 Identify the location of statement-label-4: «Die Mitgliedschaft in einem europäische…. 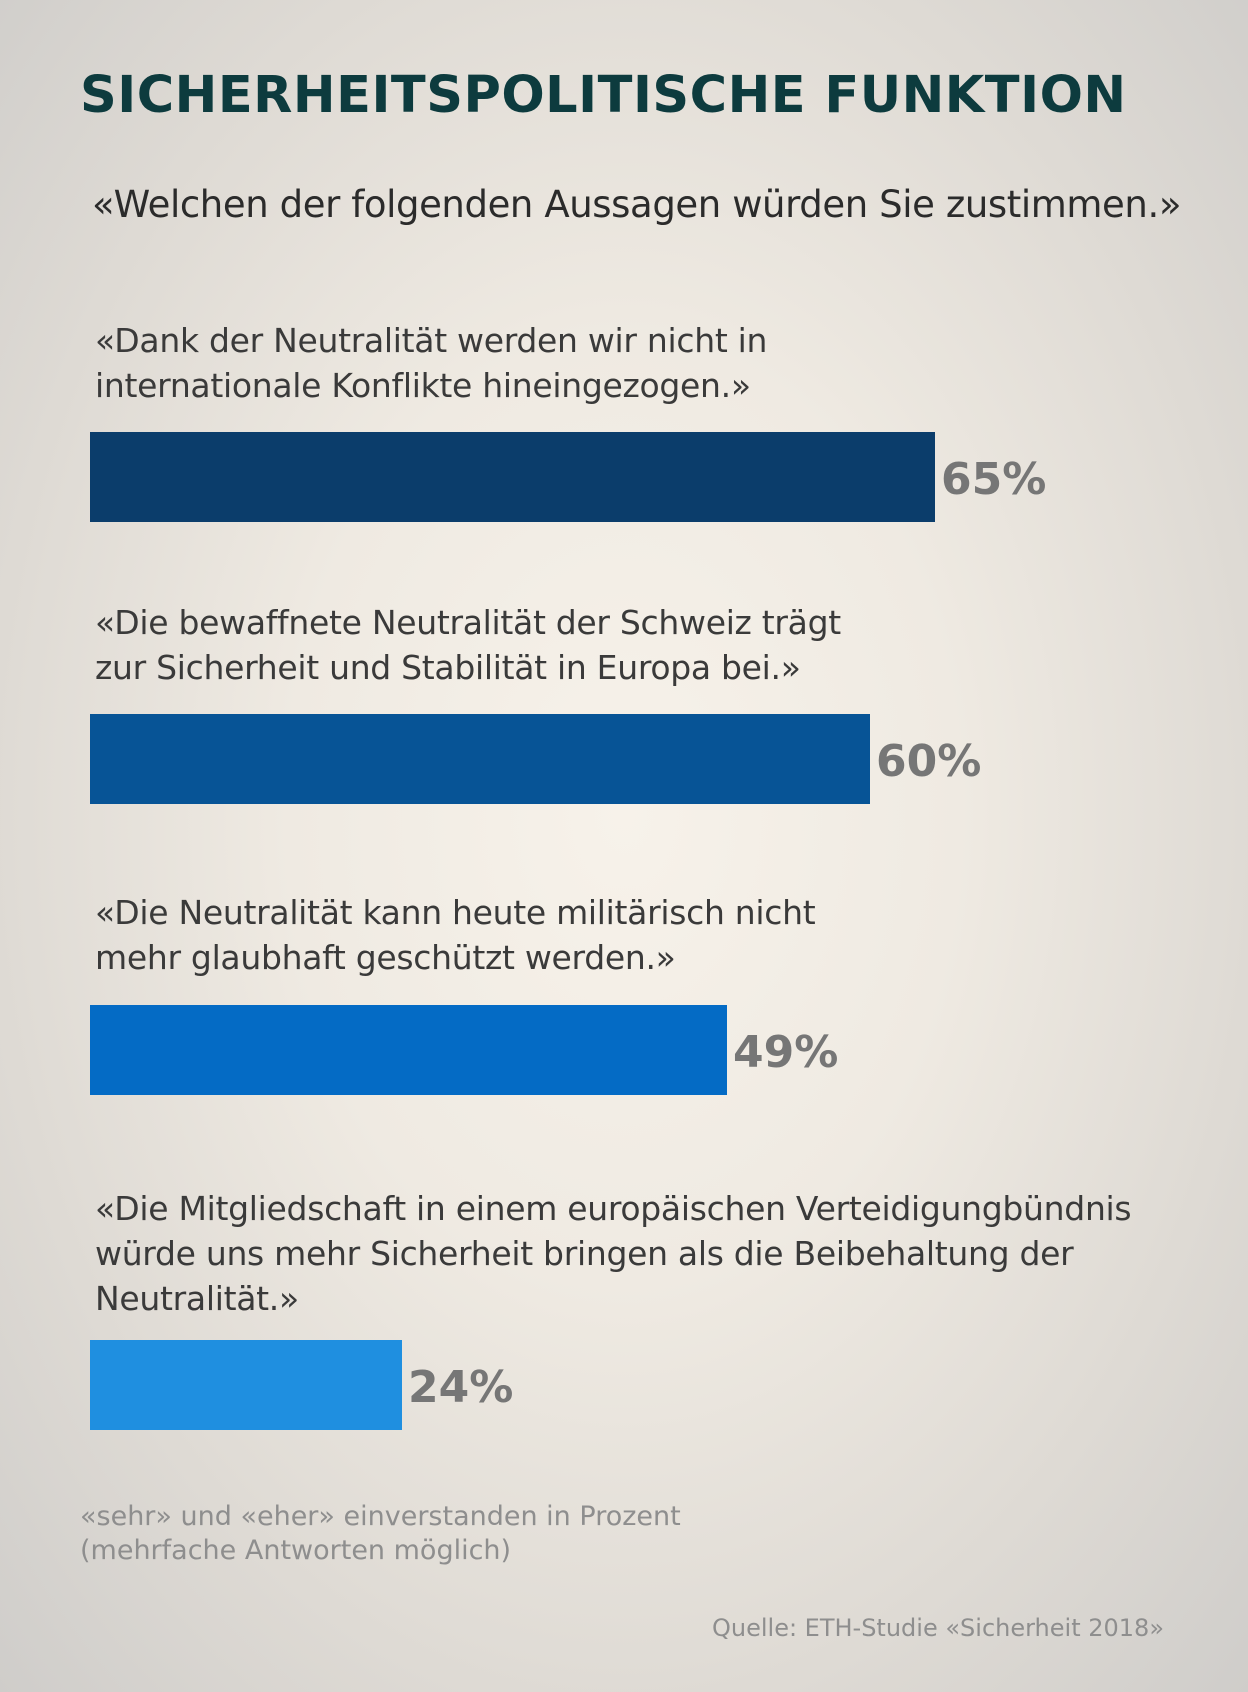
(613, 1253).